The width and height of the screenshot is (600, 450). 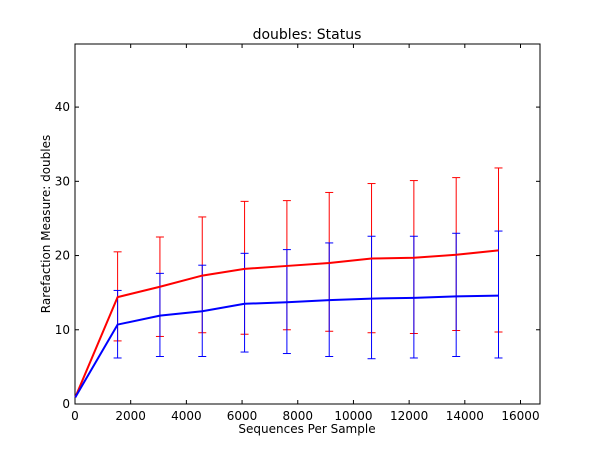 What do you see at coordinates (520, 416) in the screenshot?
I see `x-tick-label-8: 16000` at bounding box center [520, 416].